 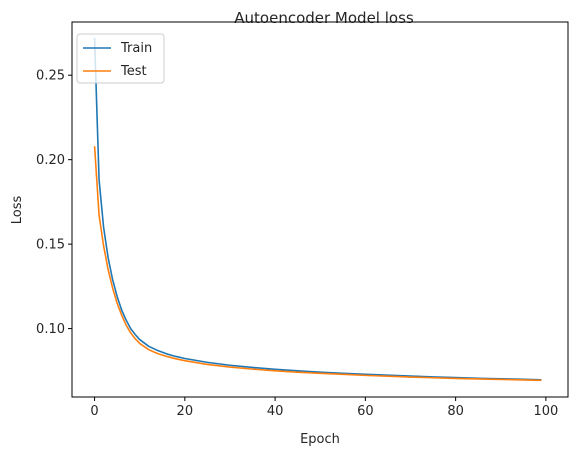 What do you see at coordinates (50, 160) in the screenshot?
I see `y-tick-label: 0.20` at bounding box center [50, 160].